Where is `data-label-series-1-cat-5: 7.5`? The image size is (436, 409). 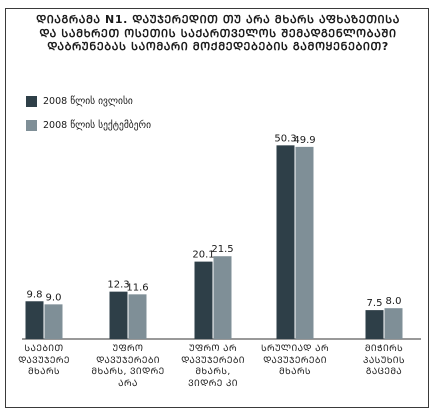 data-label-series-1-cat-5: 7.5 is located at coordinates (375, 303).